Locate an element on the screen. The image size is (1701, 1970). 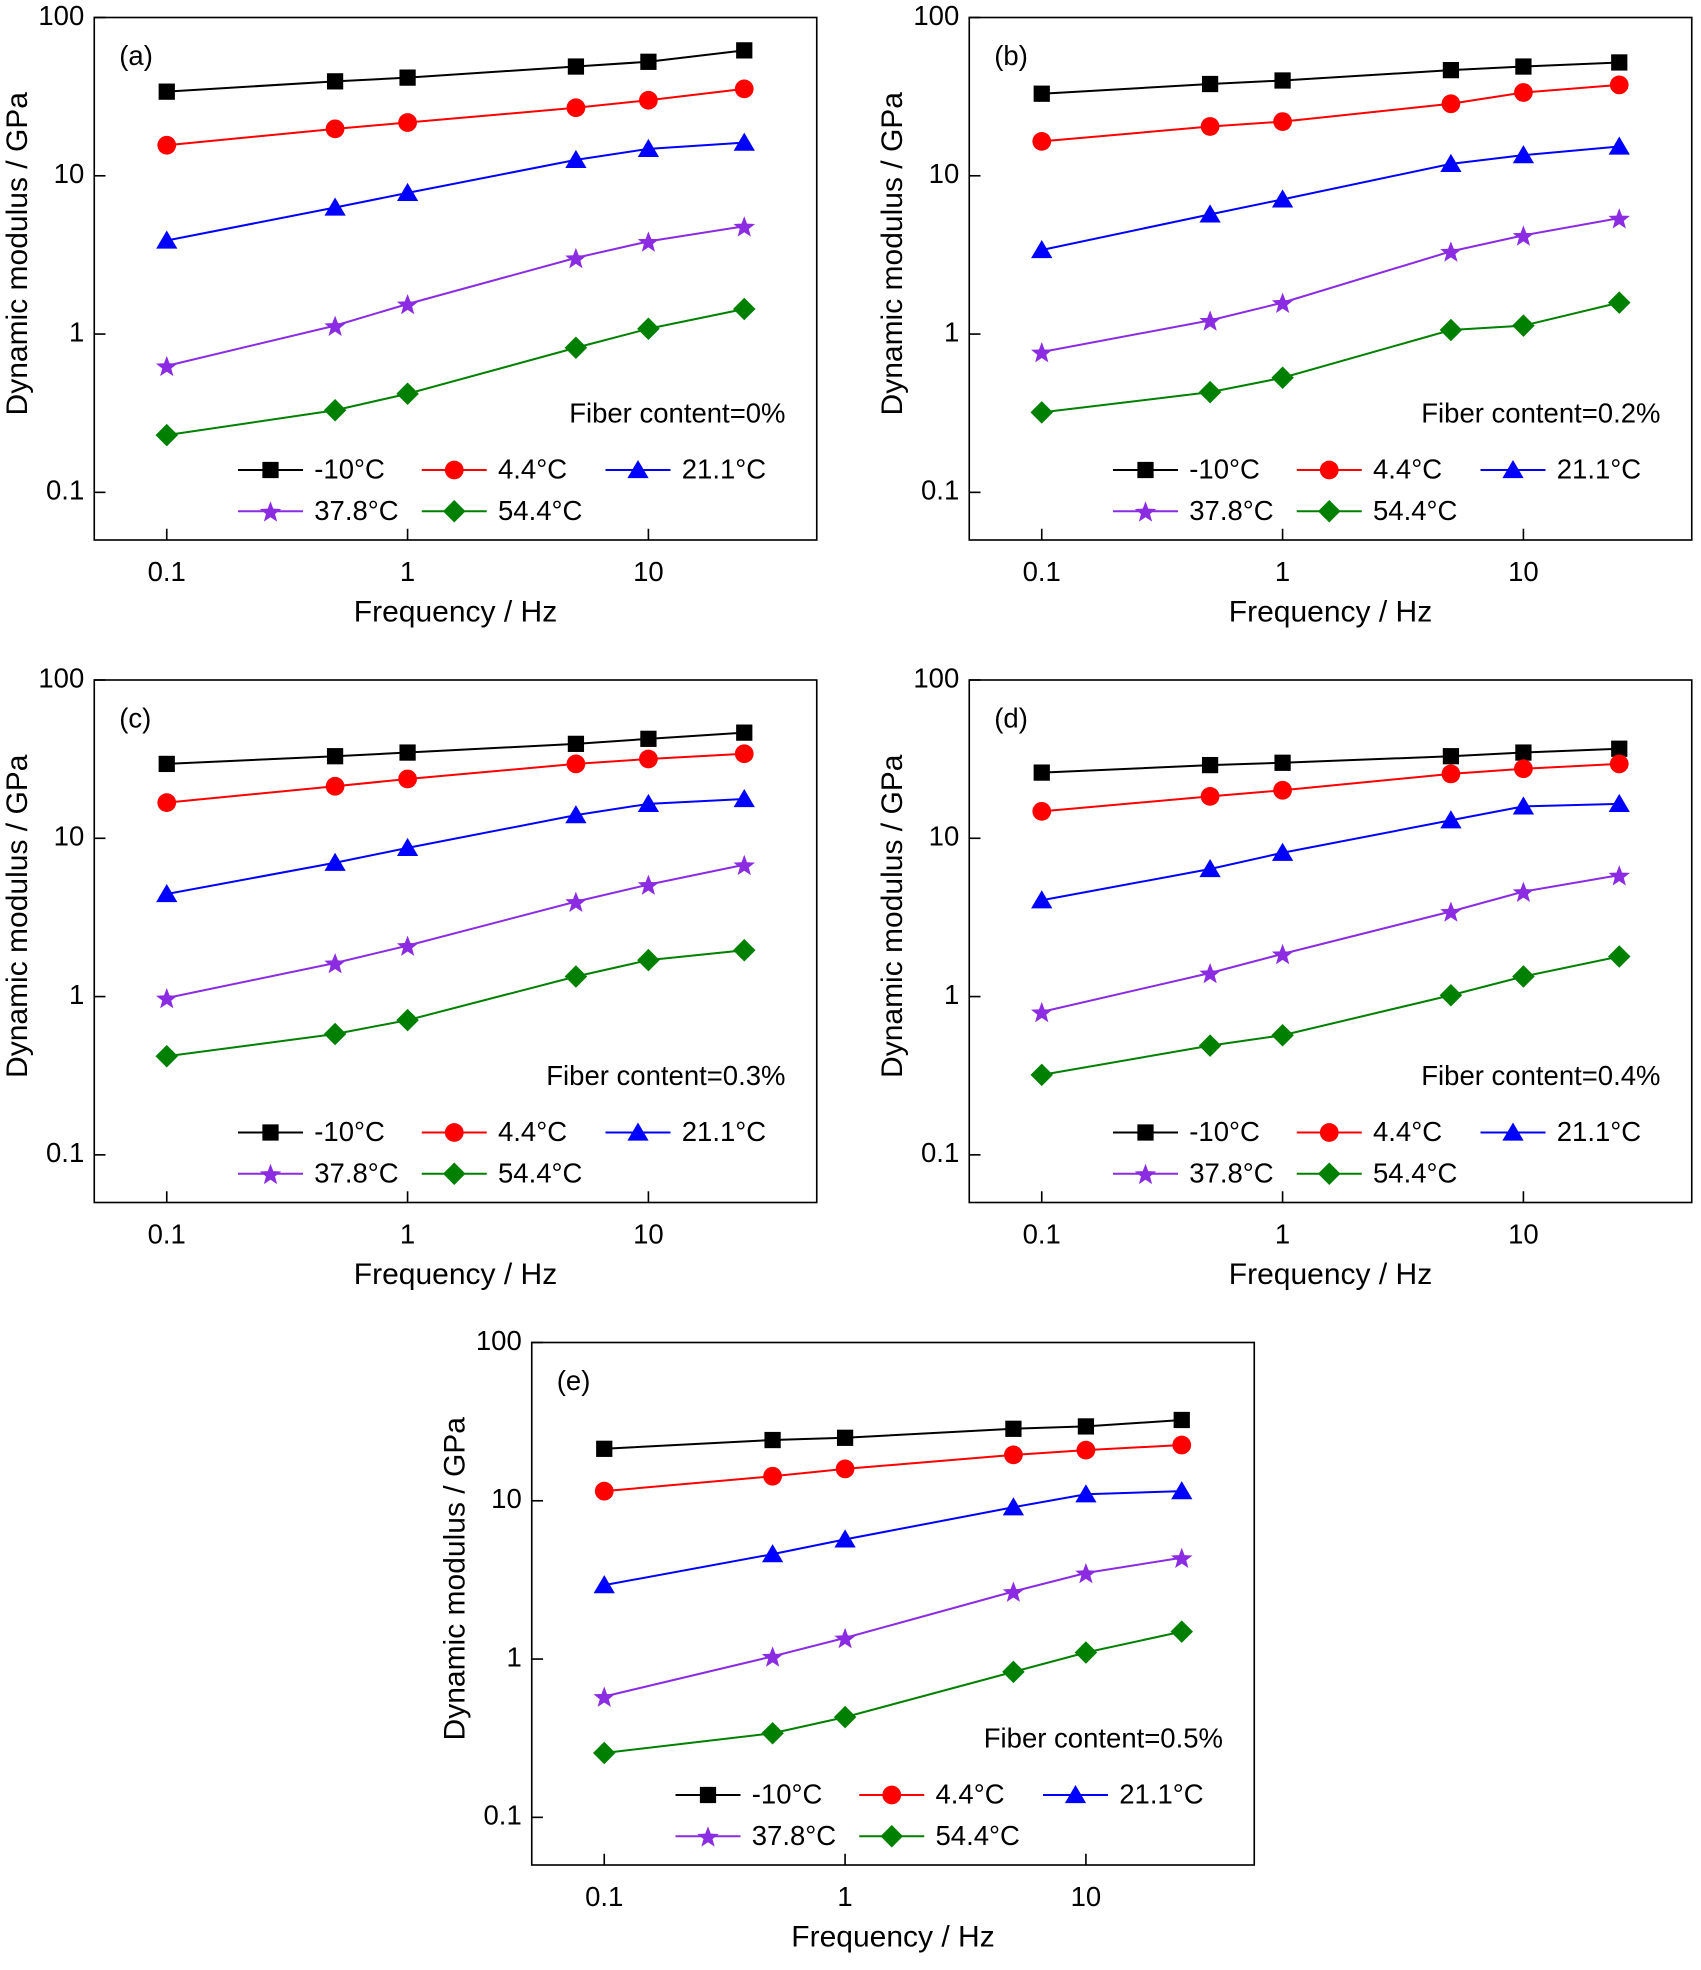
y-tick-label: 0.1 is located at coordinates (503, 1815).